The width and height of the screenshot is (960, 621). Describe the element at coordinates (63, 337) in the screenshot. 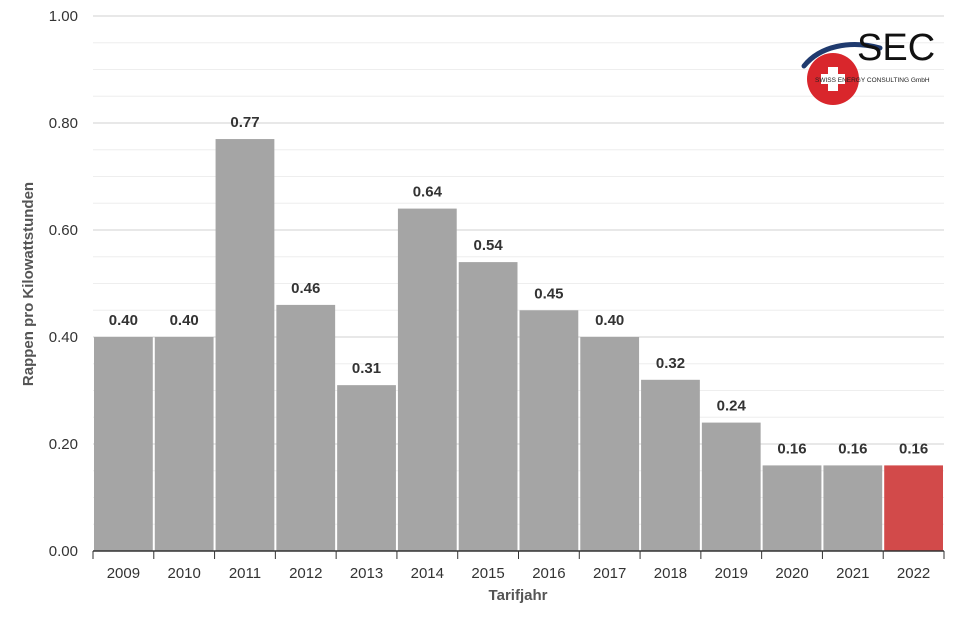

I see `y-tick-label: 0.40` at that location.